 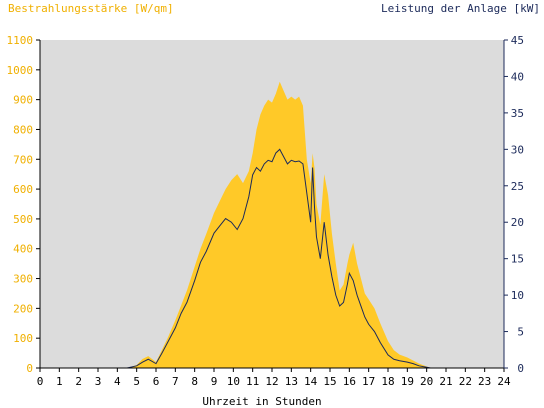 I want to click on x-tick-label: 8, so click(x=194, y=381).